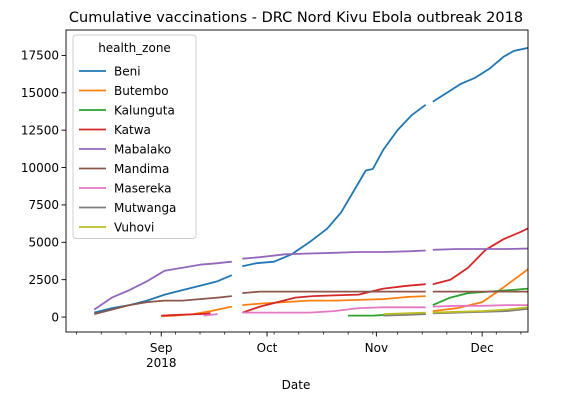 The image size is (568, 405). Describe the element at coordinates (376, 348) in the screenshot. I see `x-tick-label: Nov` at that location.